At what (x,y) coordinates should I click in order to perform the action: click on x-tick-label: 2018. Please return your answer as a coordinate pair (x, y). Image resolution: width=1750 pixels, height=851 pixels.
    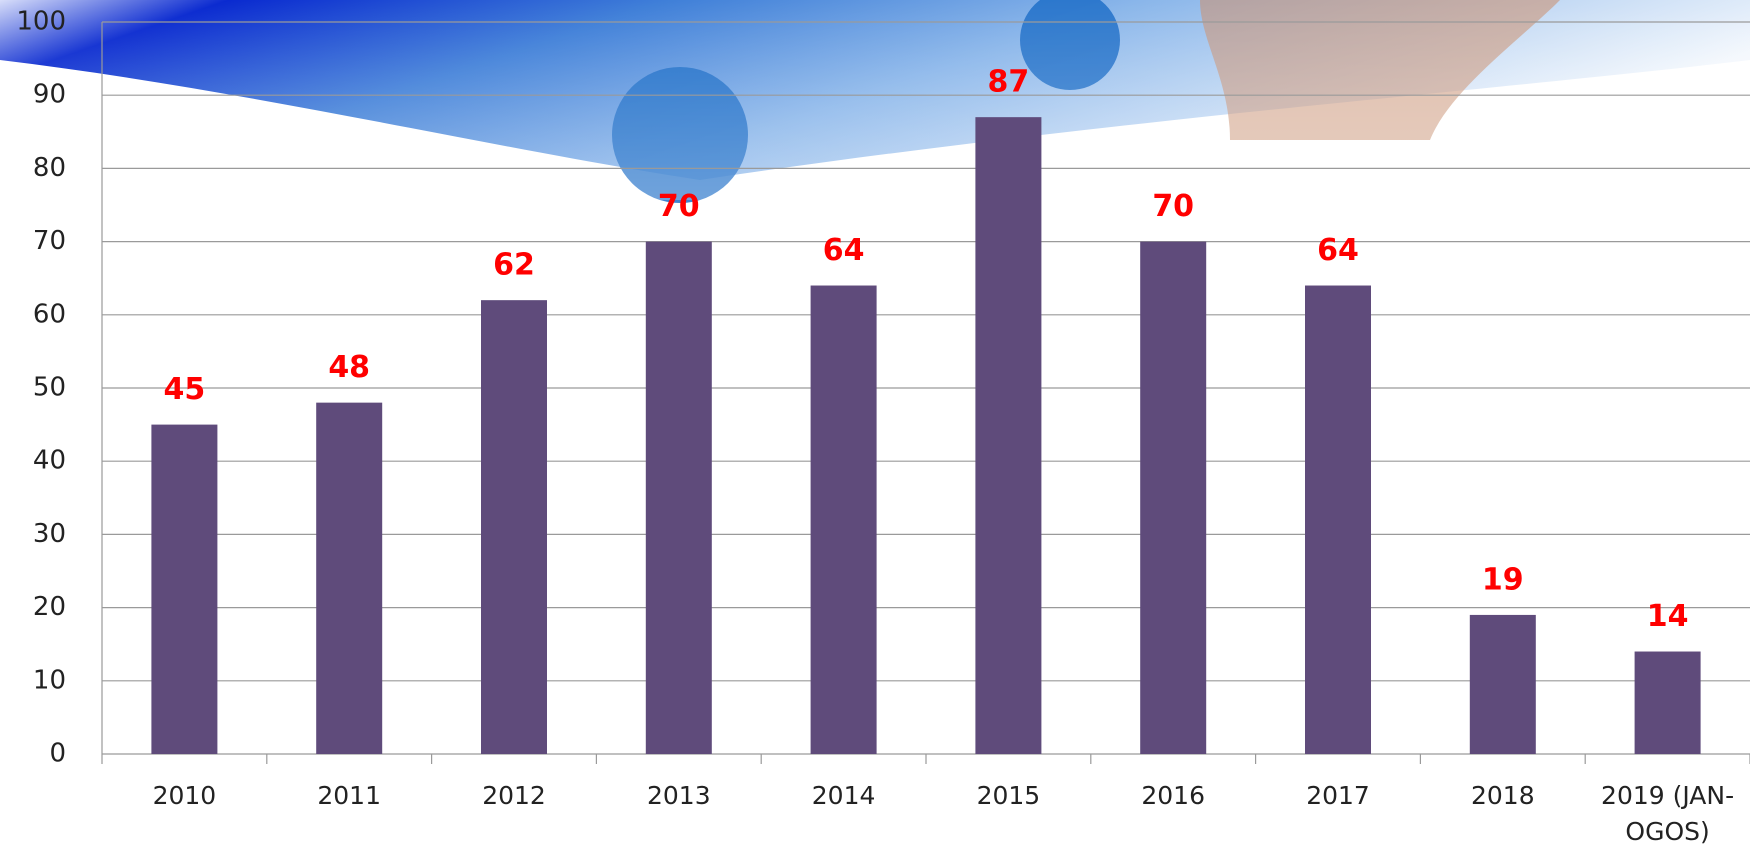
    Looking at the image, I should click on (1502, 795).